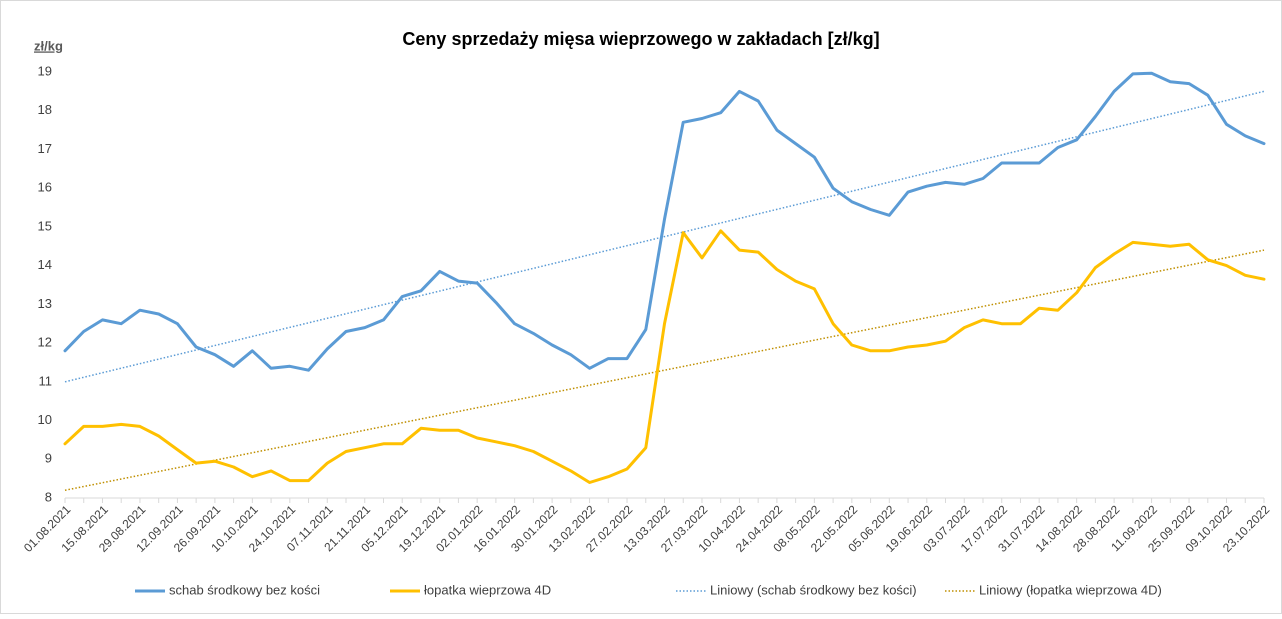 The height and width of the screenshot is (619, 1282). I want to click on y-tick-label: 14, so click(45, 264).